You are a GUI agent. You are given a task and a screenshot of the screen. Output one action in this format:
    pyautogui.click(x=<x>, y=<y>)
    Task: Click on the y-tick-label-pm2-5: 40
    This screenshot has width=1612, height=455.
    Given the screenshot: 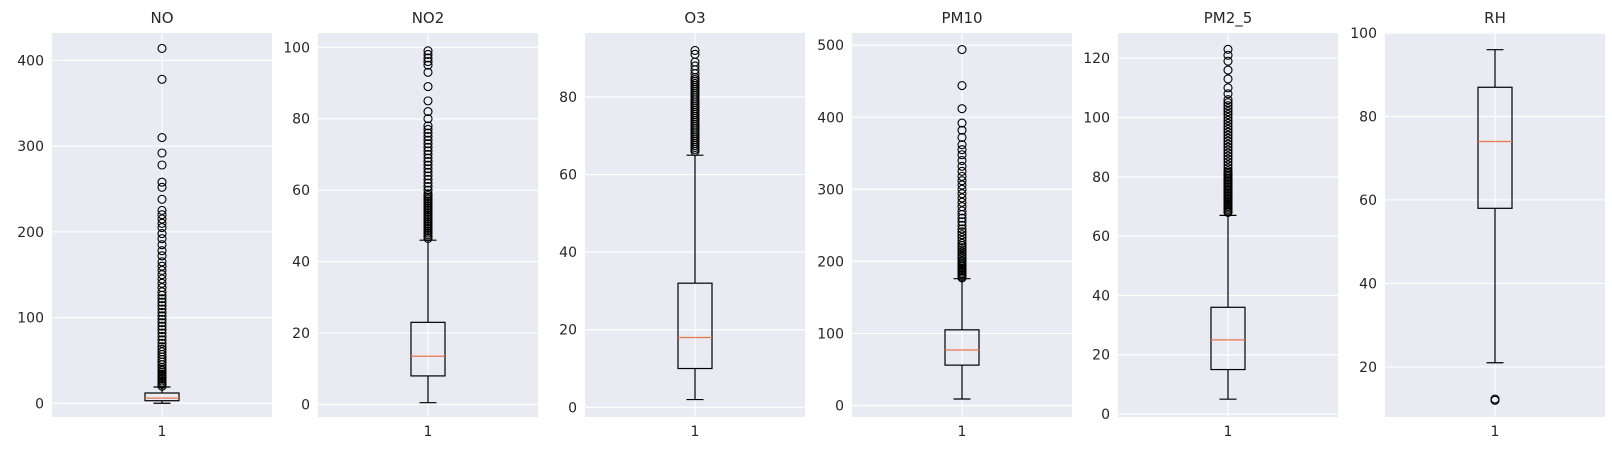 What is the action you would take?
    pyautogui.click(x=1101, y=296)
    